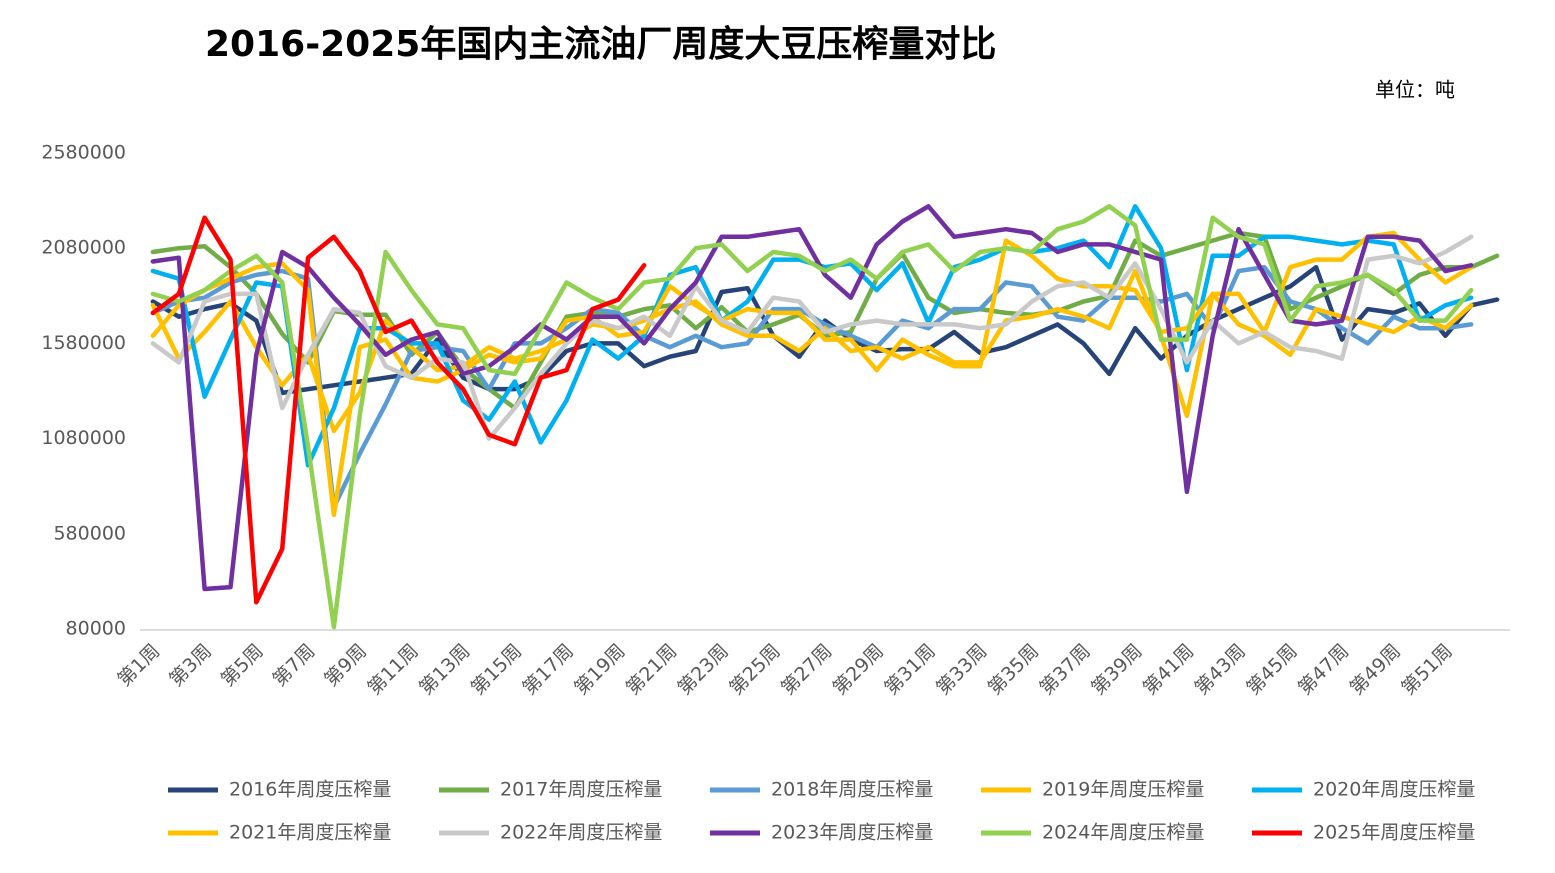 The image size is (1555, 873). I want to click on legend-label: 2019年周度压榨量, so click(1123, 790).